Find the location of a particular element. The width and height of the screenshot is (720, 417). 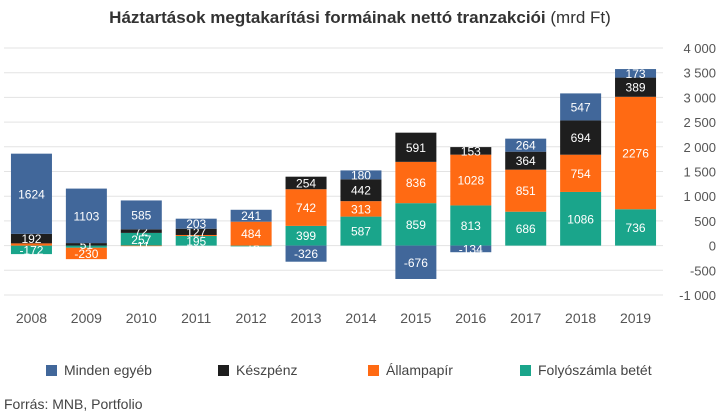

y-tick-label: 2 500 is located at coordinates (699, 122).